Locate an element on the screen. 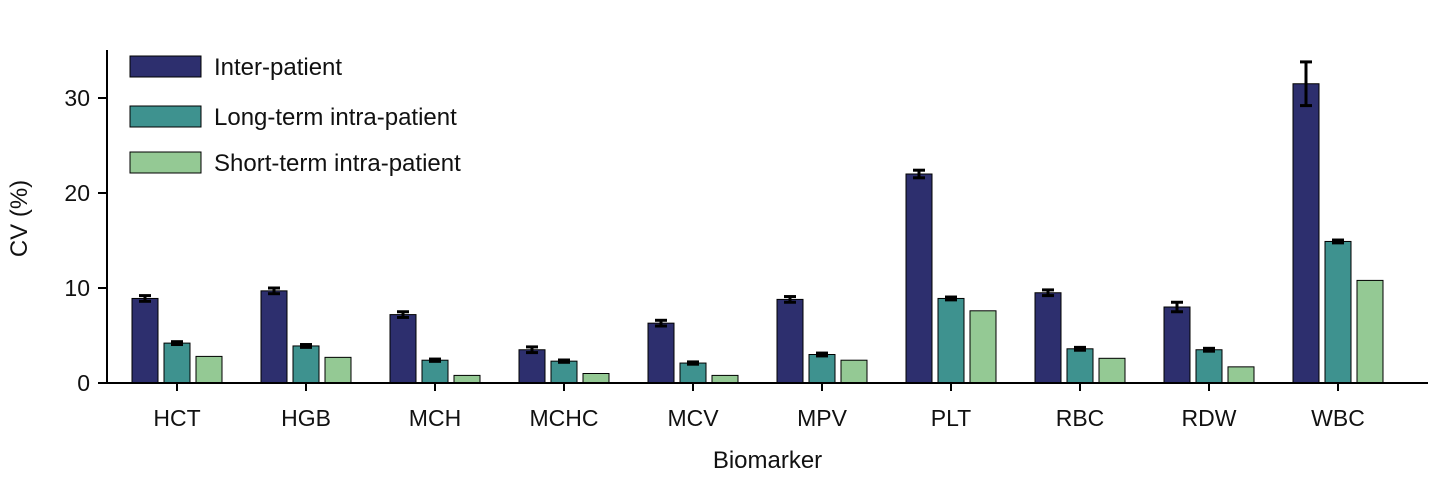  legend-item-series-2: Long-term intra-patient is located at coordinates (293, 117).